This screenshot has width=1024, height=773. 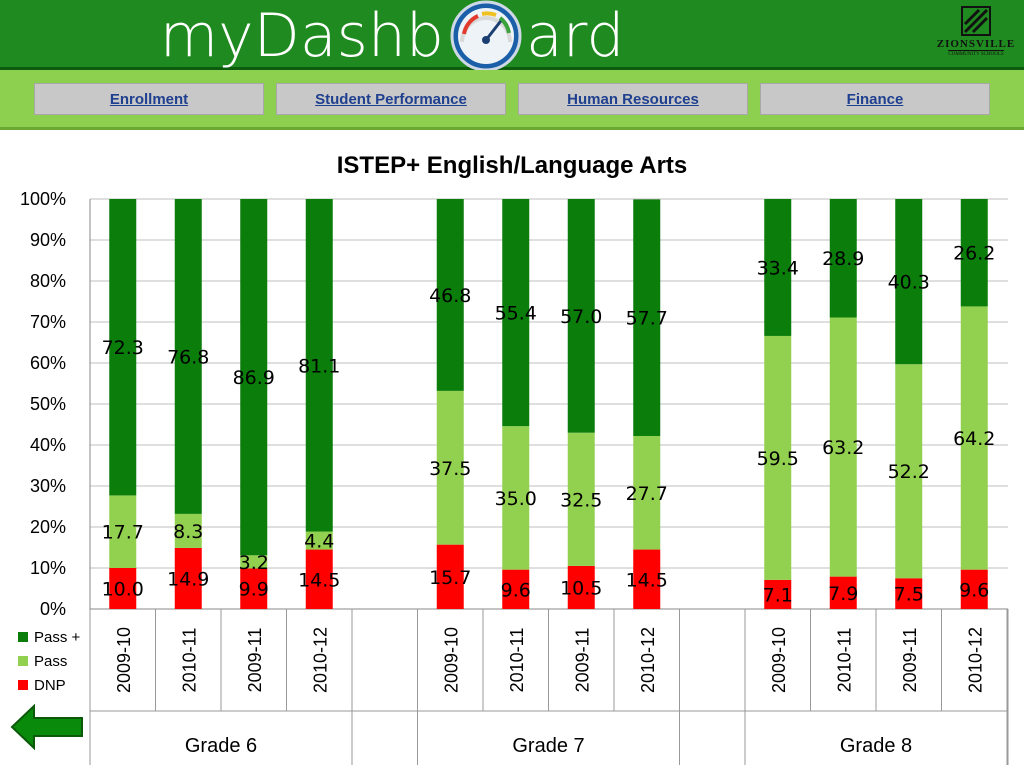 What do you see at coordinates (909, 283) in the screenshot?
I see `data-label: 40.3` at bounding box center [909, 283].